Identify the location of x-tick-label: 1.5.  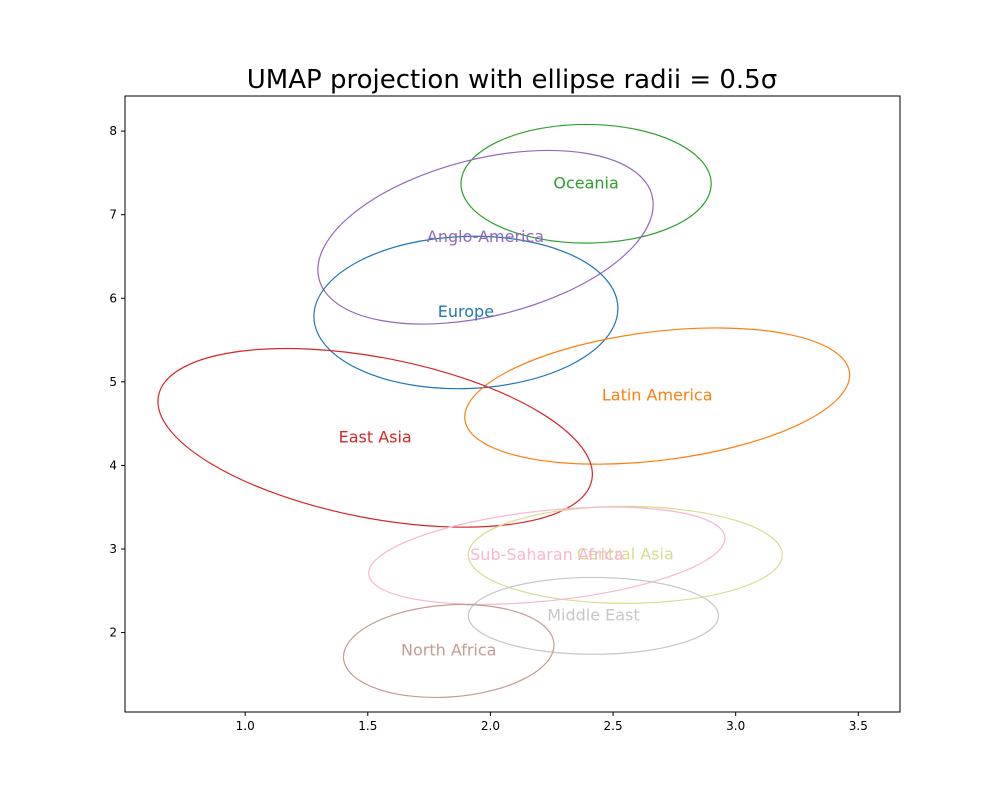
(367, 726).